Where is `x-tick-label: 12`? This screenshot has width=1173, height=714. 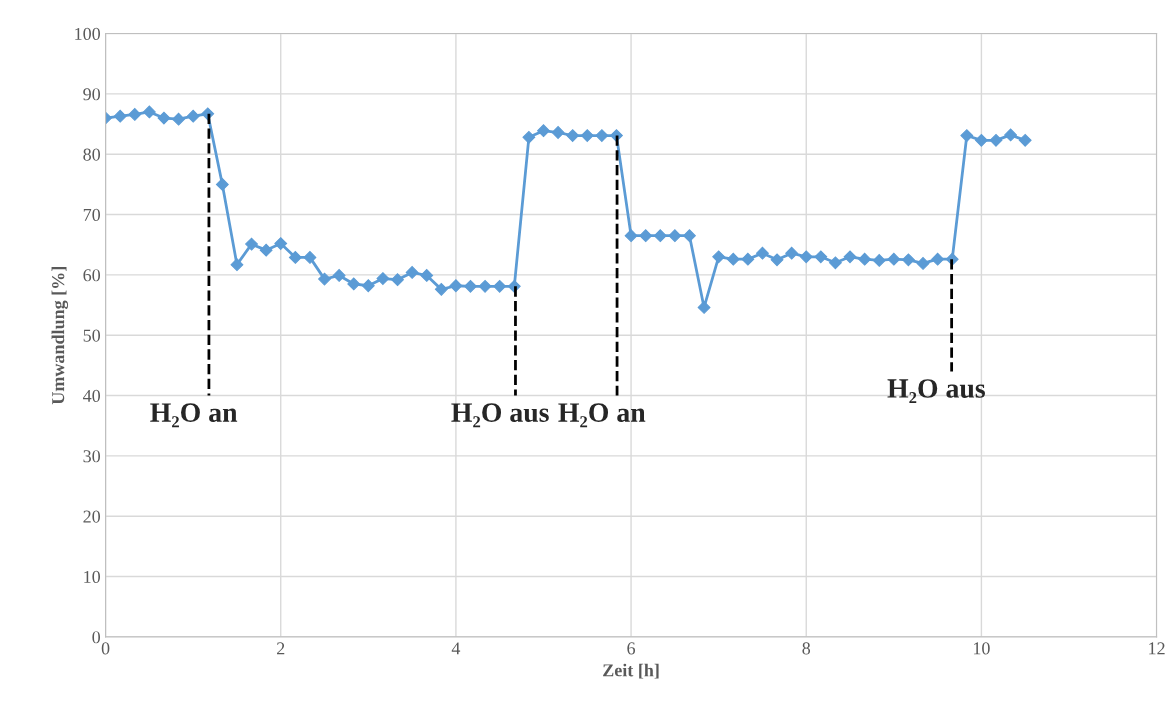
x-tick-label: 12 is located at coordinates (1157, 648).